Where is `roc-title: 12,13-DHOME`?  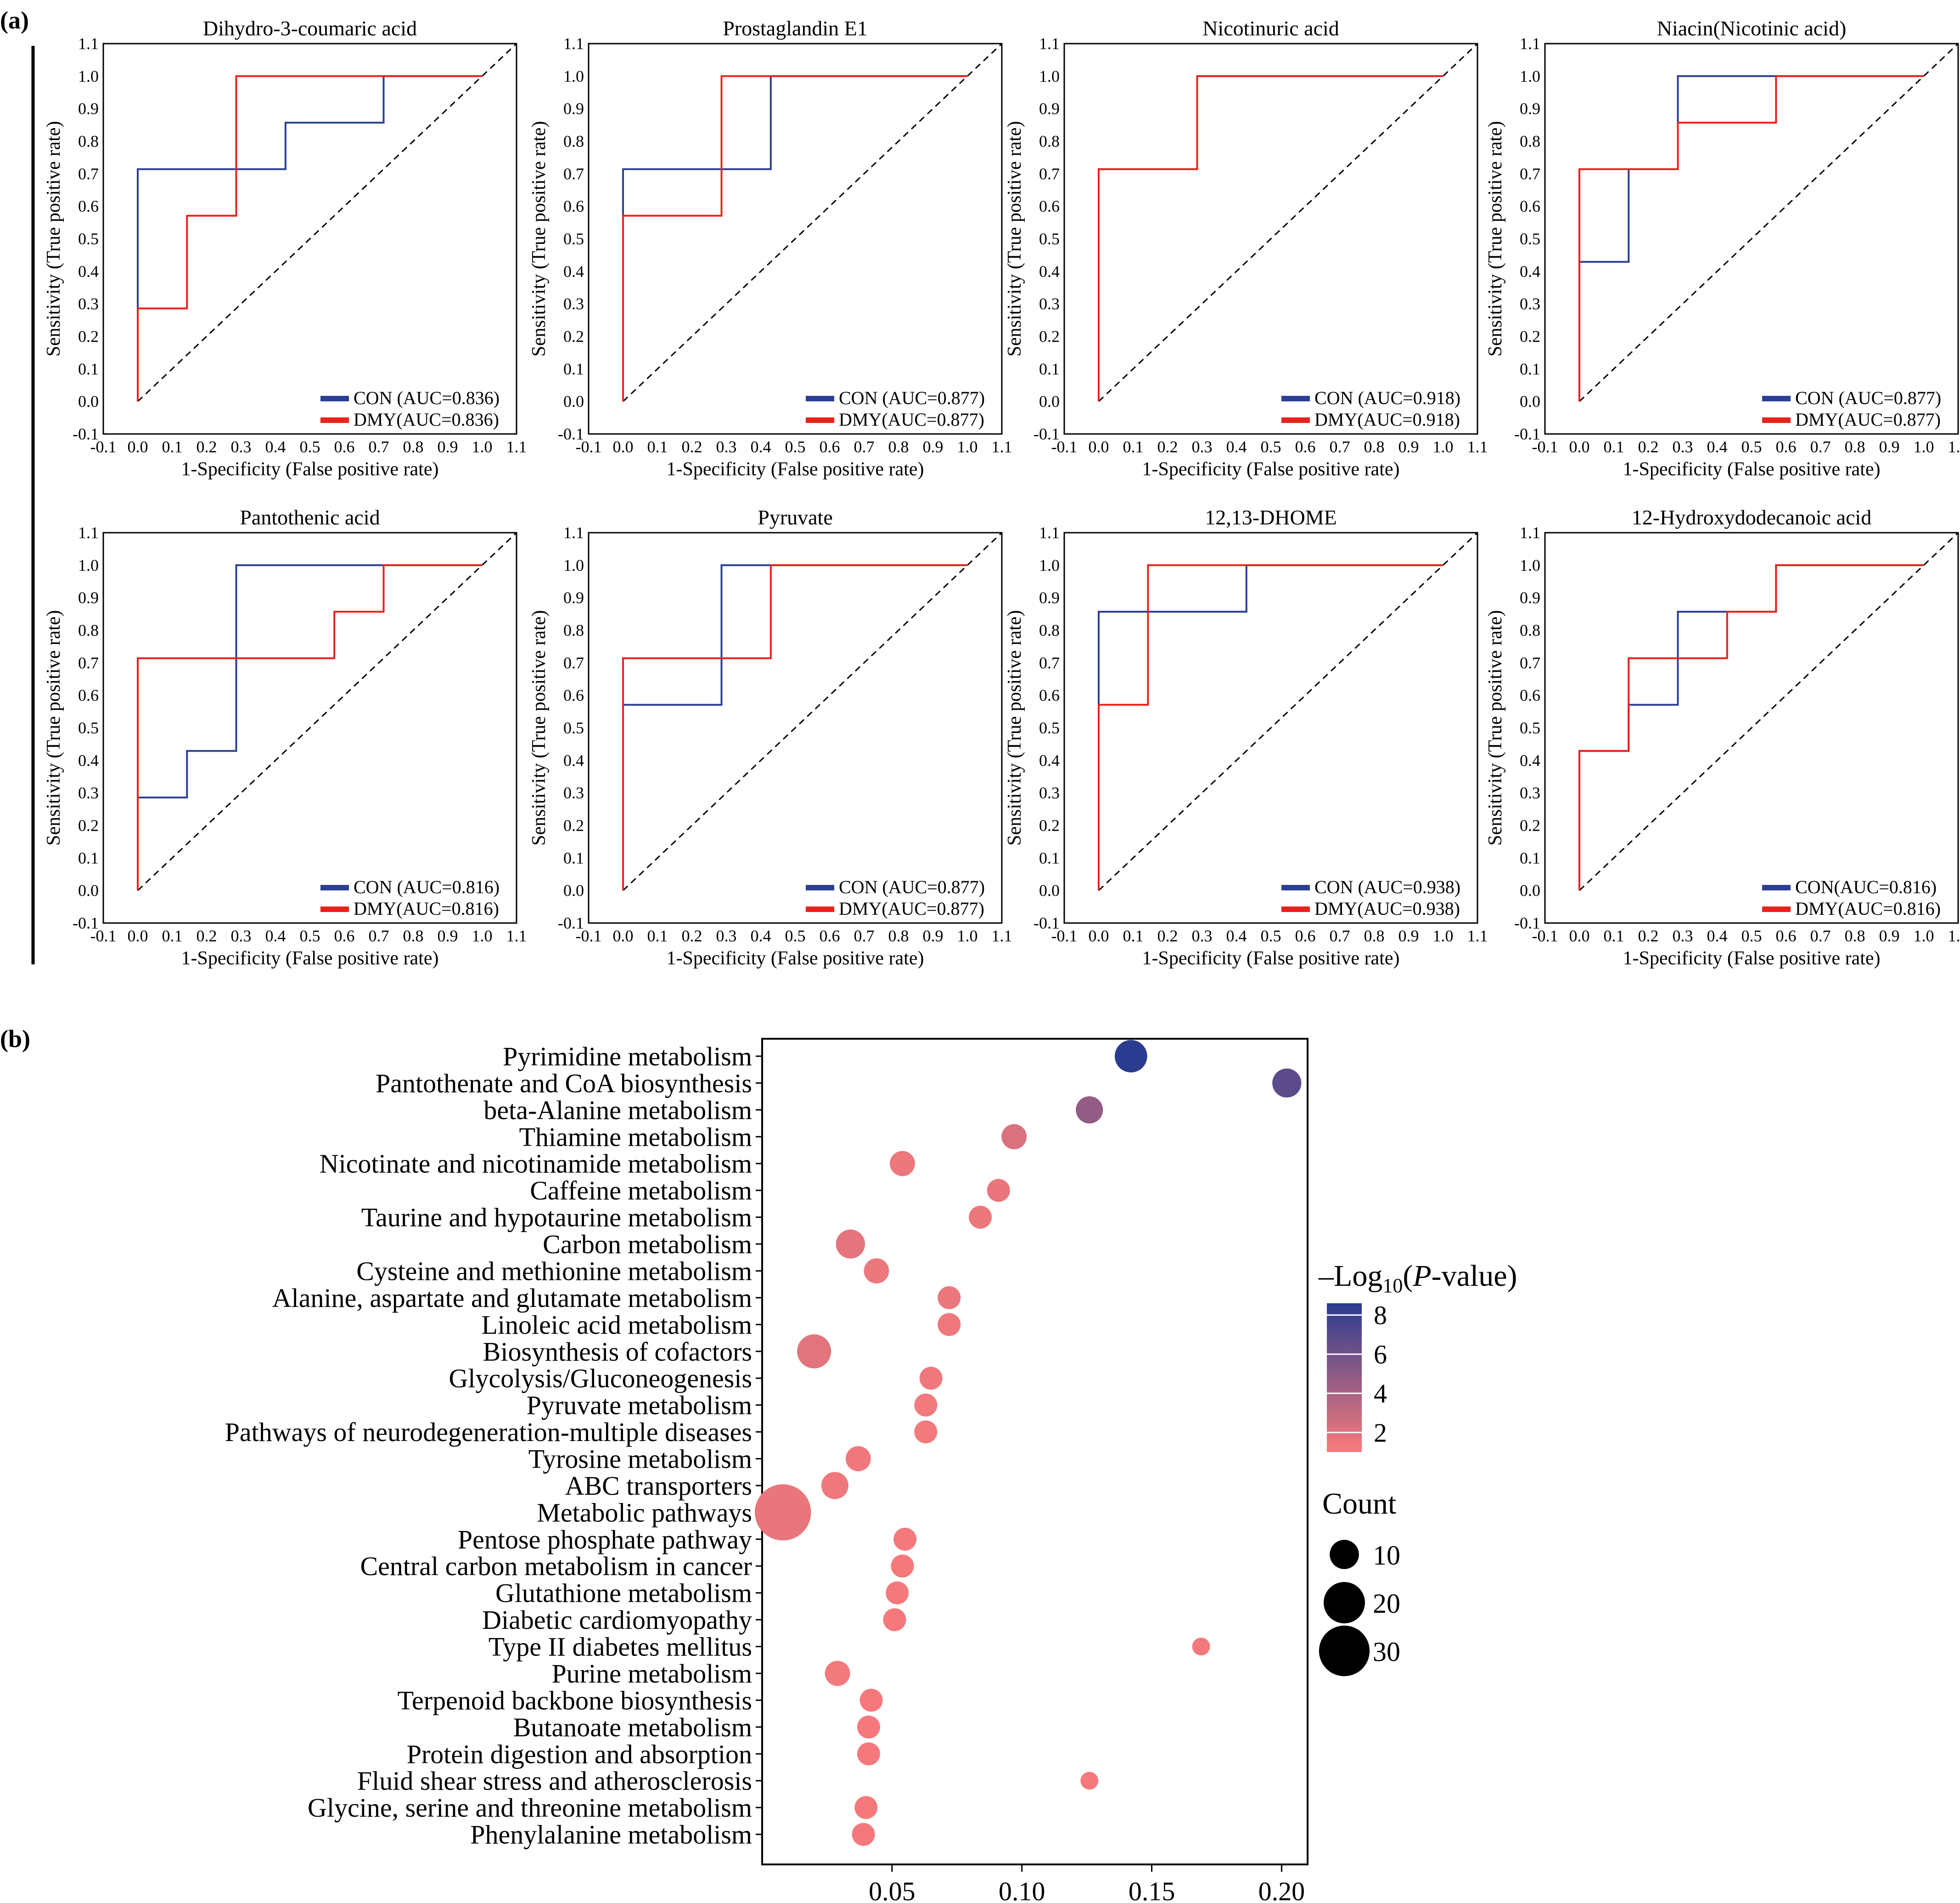 roc-title: 12,13-DHOME is located at coordinates (1271, 517).